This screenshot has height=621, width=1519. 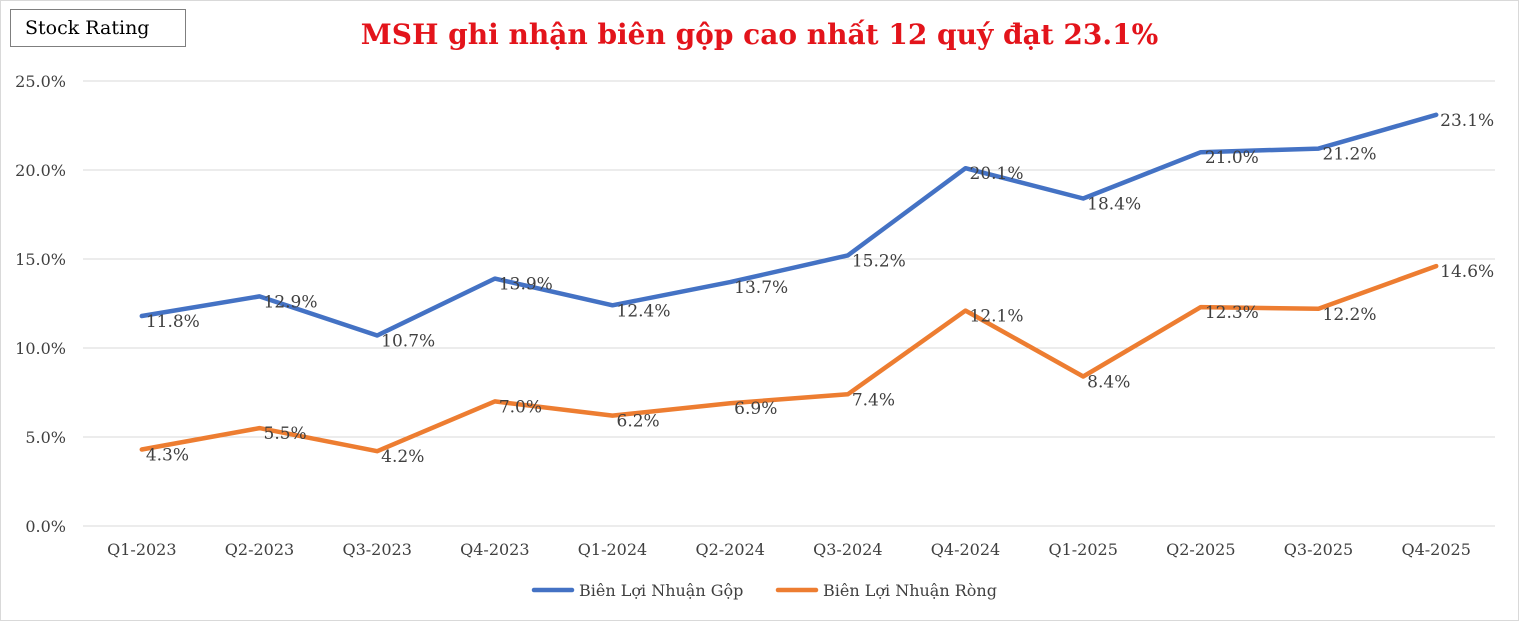 What do you see at coordinates (997, 317) in the screenshot?
I see `data-label: 12.1%` at bounding box center [997, 317].